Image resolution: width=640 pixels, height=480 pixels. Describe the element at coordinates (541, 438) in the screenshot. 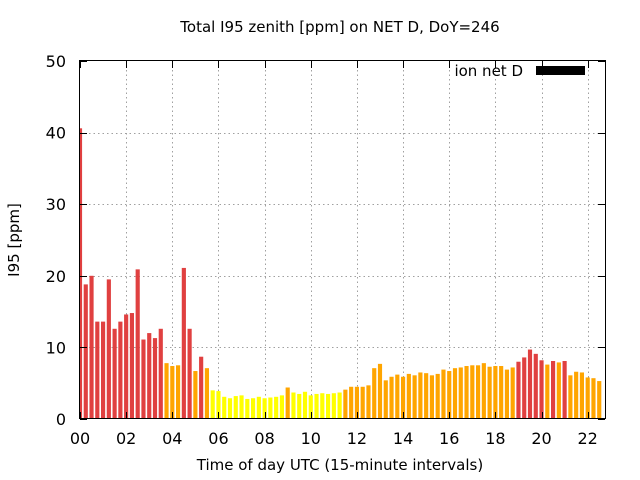

I see `x-tick-label: 20` at that location.